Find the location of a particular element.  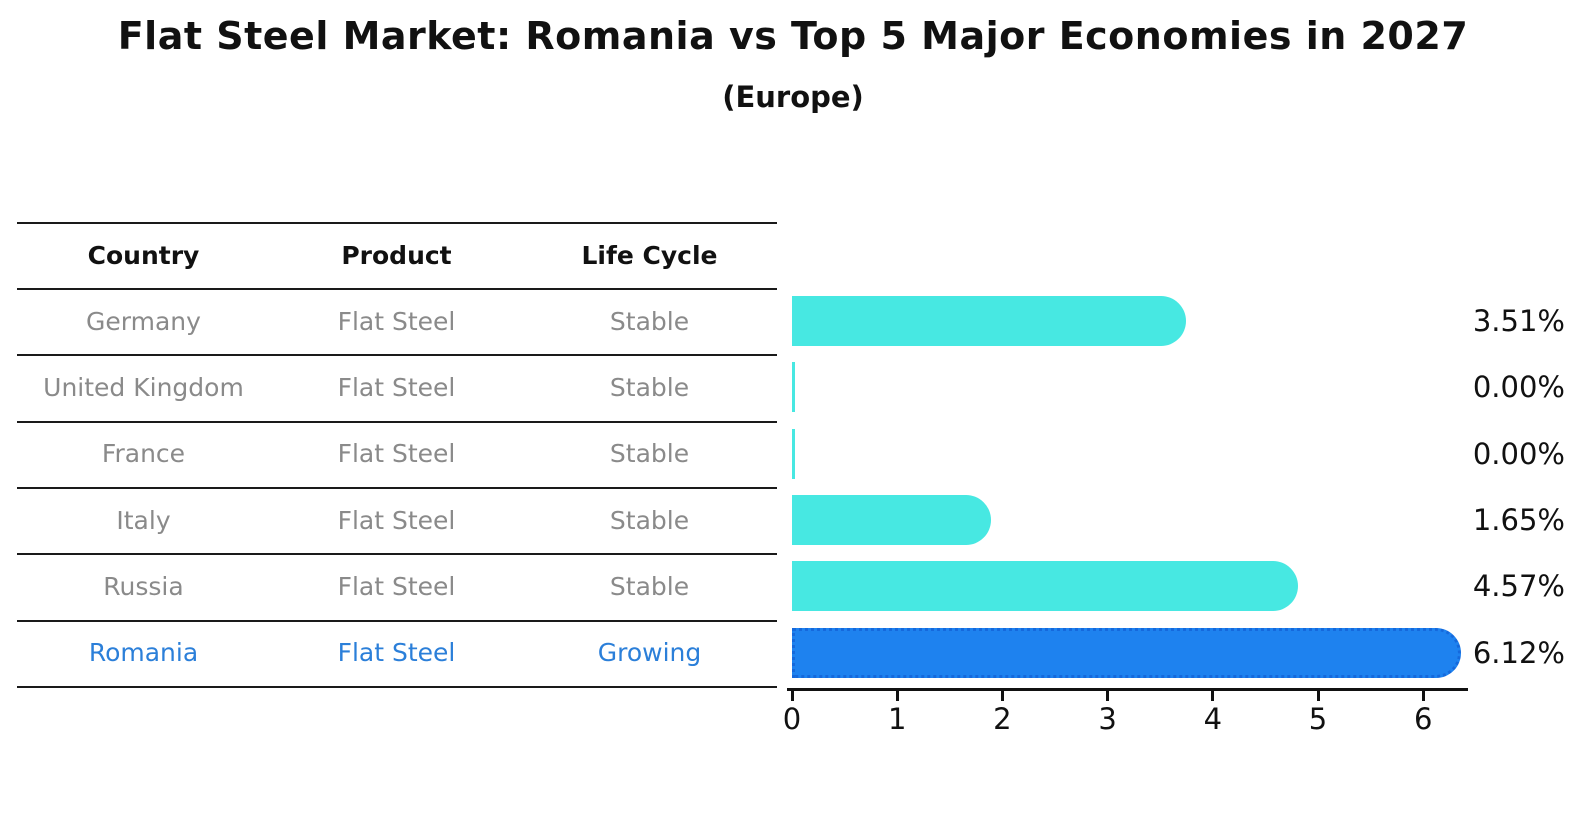

column-header-product: Product is located at coordinates (396, 255).